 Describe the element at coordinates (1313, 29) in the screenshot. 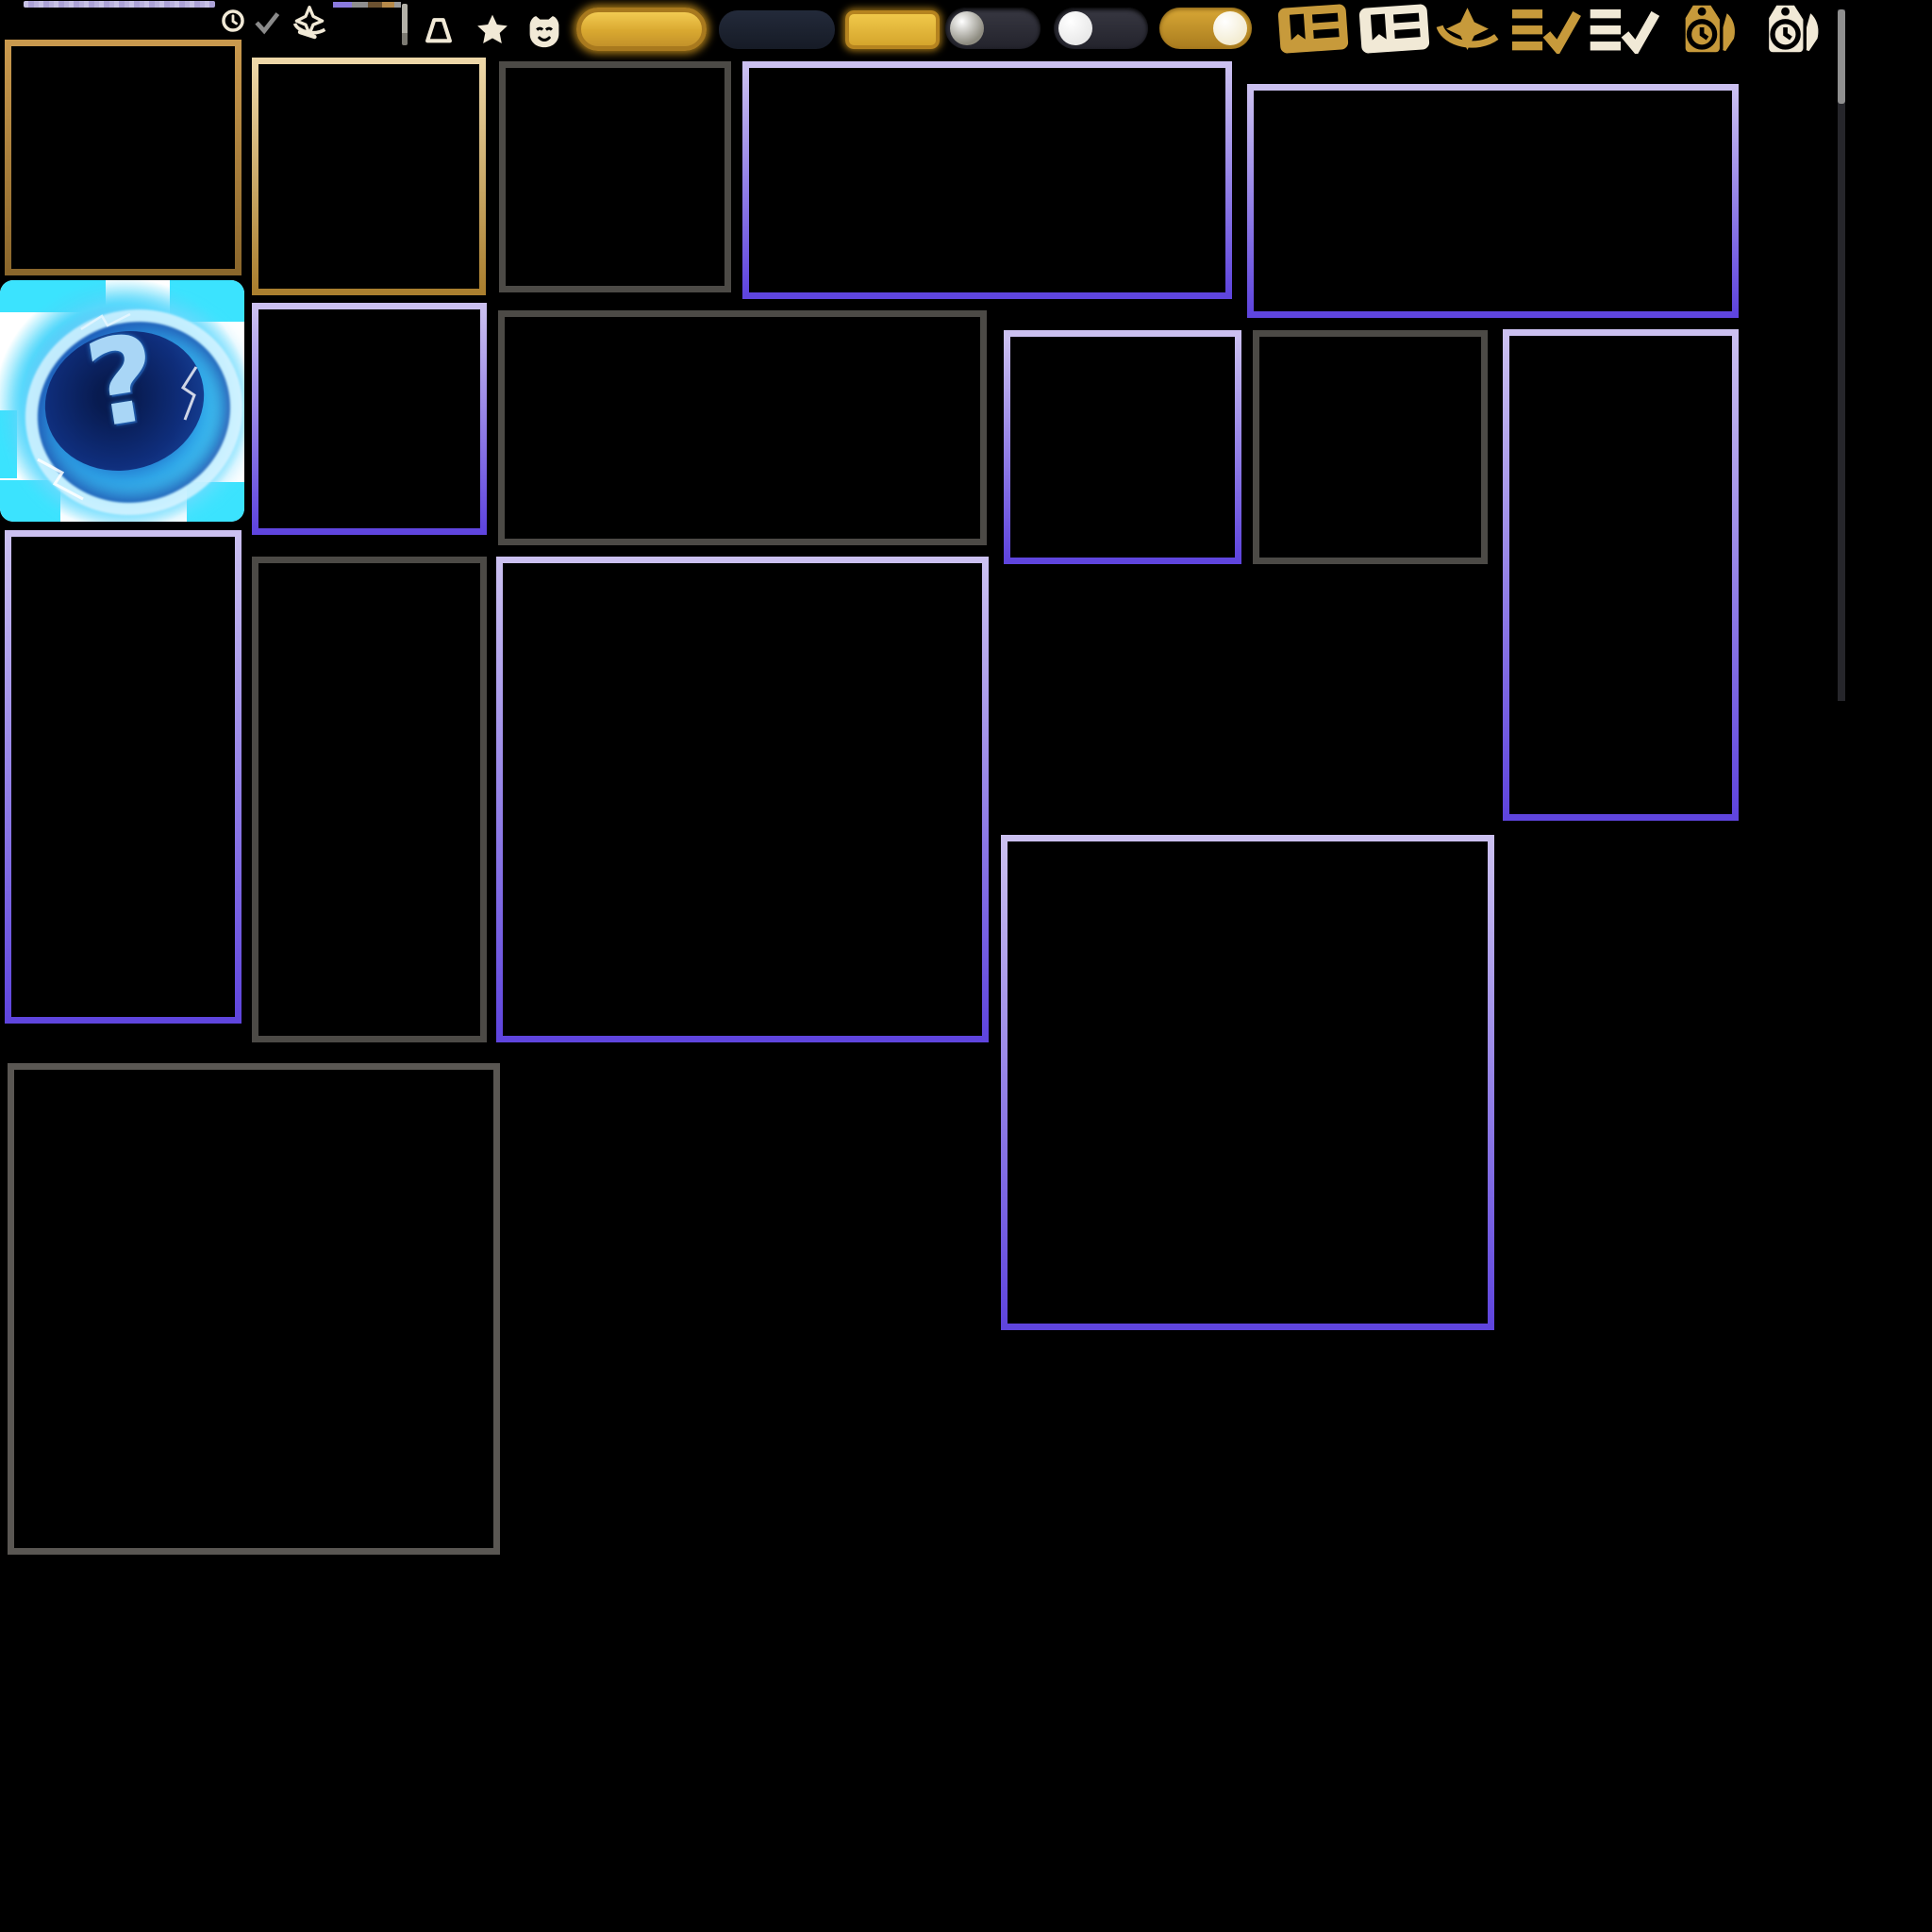

I see `news-icon-gold` at that location.